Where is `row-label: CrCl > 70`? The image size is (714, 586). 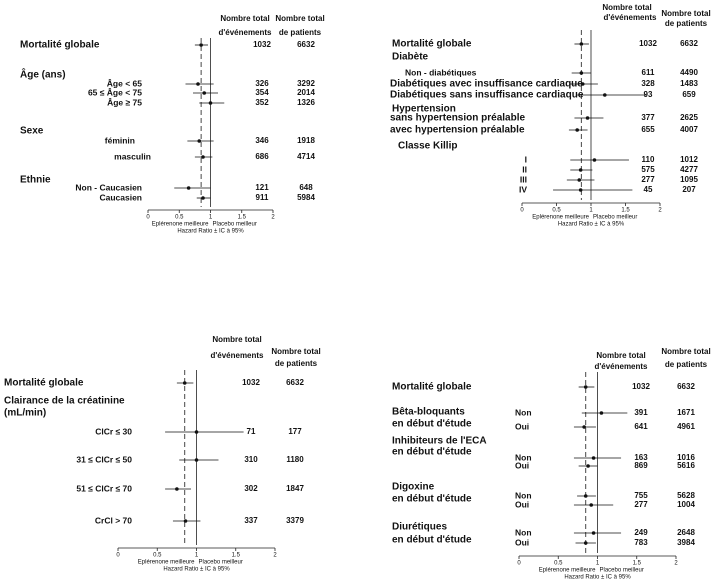 row-label: CrCl > 70 is located at coordinates (113, 520).